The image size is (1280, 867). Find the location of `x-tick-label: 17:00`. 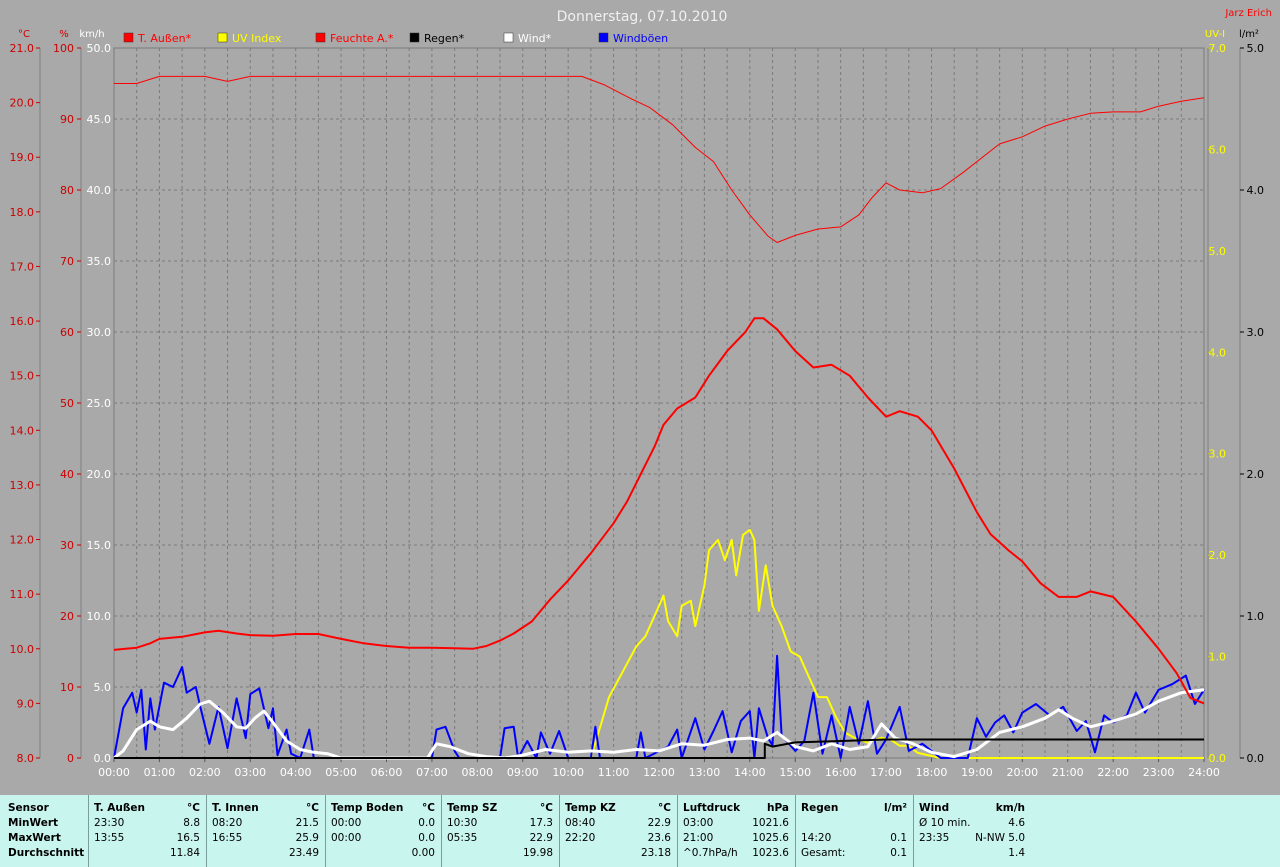

x-tick-label: 17:00 is located at coordinates (886, 772).